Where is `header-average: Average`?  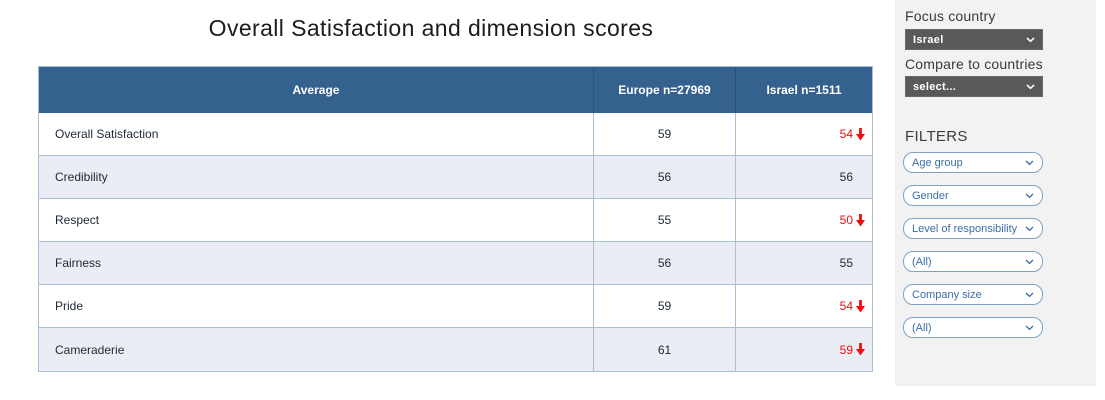 header-average: Average is located at coordinates (316, 90).